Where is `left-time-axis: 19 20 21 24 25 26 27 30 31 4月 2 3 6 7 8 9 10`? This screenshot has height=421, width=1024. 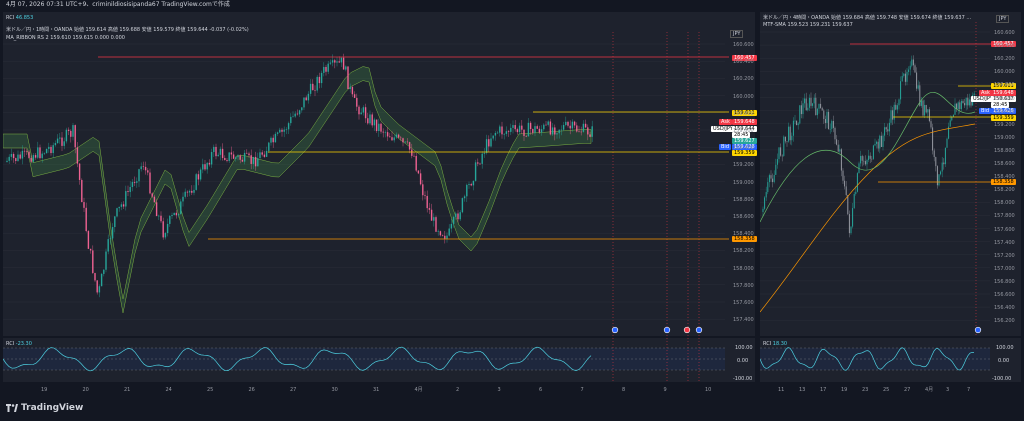
left-time-axis: 19 20 21 24 25 26 27 30 31 4月 2 3 6 7 8 9 10 is located at coordinates (379, 390).